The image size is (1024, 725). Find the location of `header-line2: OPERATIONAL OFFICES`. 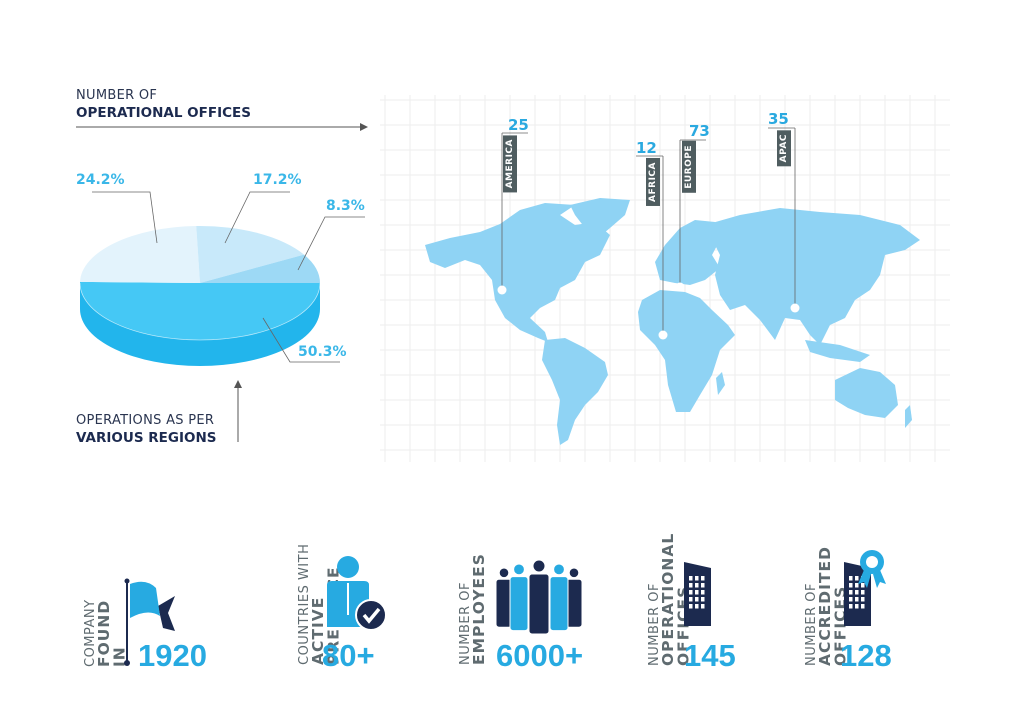

header-line2: OPERATIONAL OFFICES is located at coordinates (163, 113).